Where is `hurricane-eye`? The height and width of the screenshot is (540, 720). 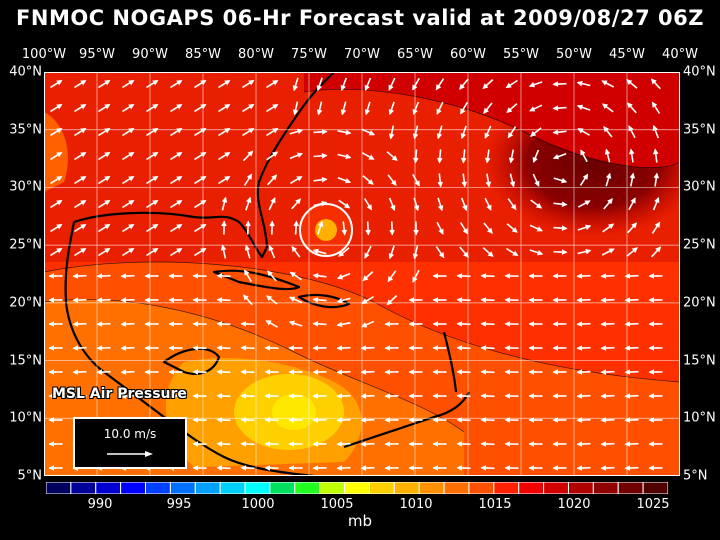 hurricane-eye is located at coordinates (326, 230).